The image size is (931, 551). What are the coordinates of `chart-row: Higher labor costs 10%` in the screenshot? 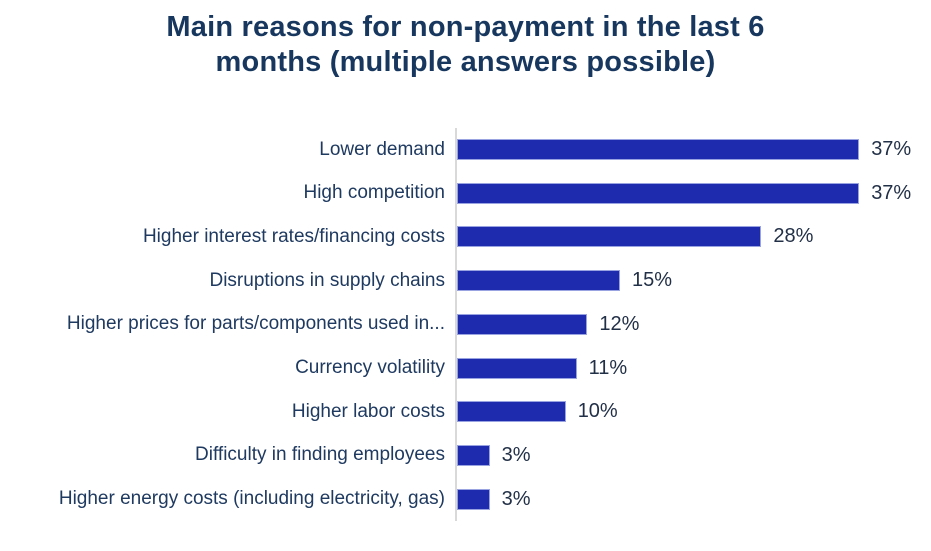 It's located at (465, 411).